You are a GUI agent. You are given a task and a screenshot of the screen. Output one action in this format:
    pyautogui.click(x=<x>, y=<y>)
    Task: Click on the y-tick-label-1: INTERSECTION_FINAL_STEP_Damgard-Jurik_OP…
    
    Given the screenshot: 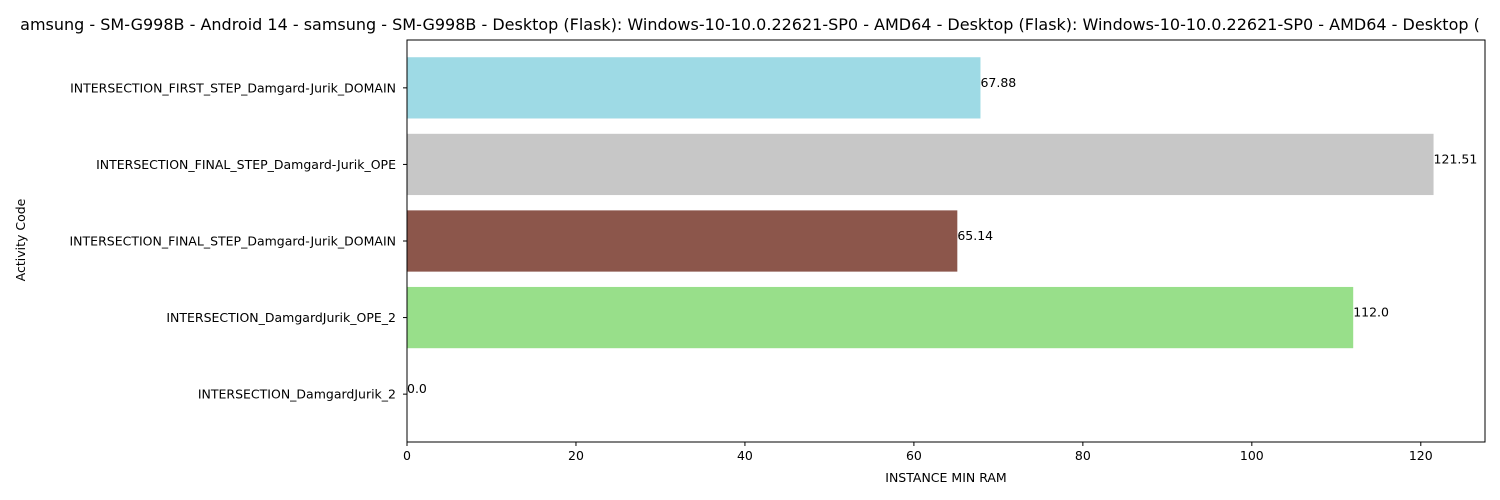 What is the action you would take?
    pyautogui.click(x=246, y=164)
    